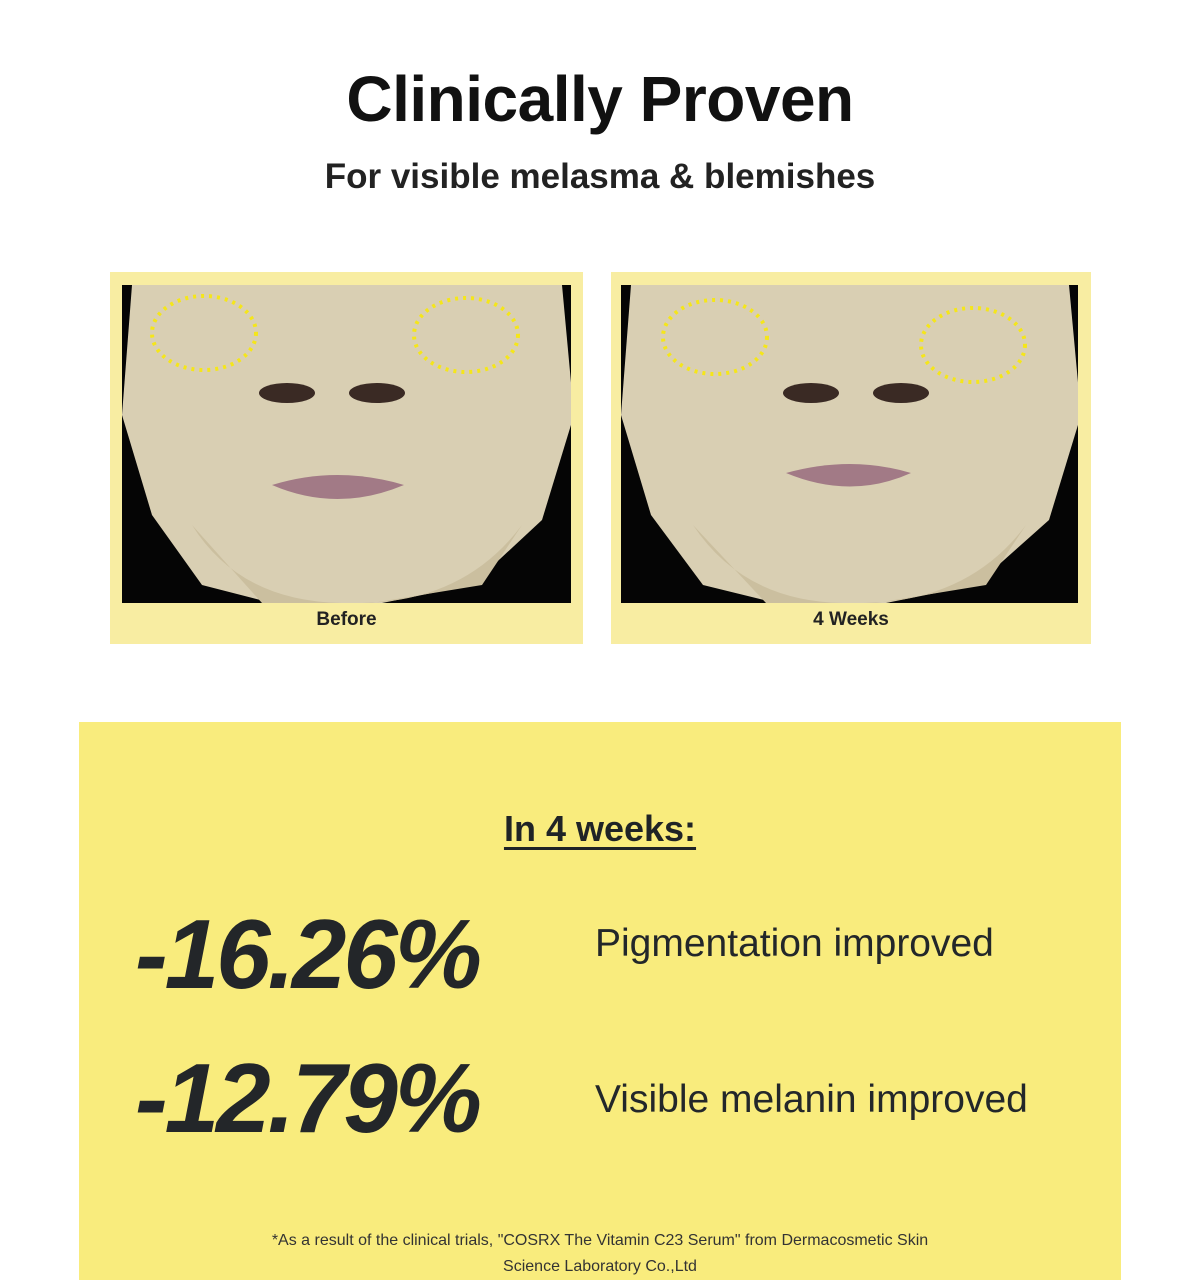  I want to click on before-caption: Before, so click(346, 619).